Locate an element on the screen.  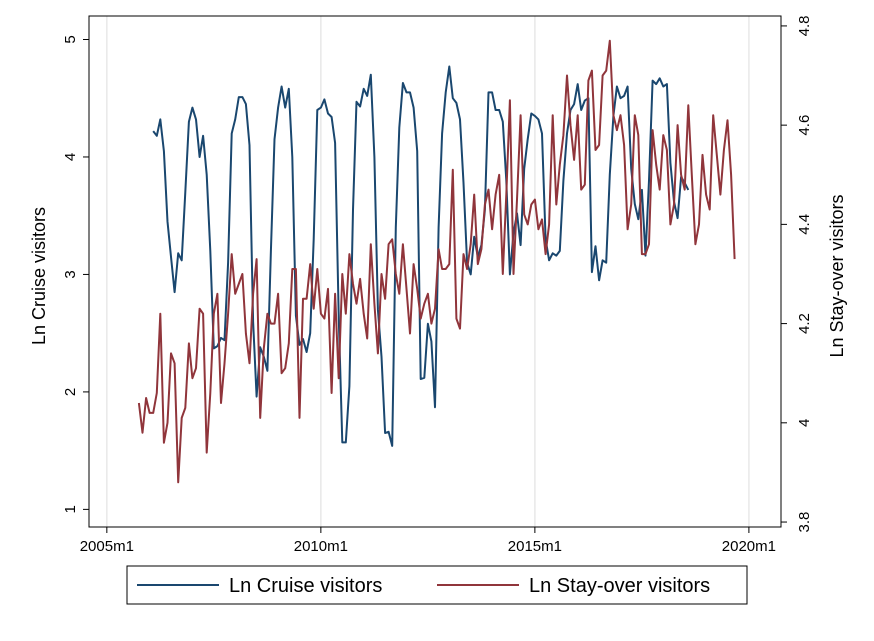
x-tick-label: 2015m1 is located at coordinates (535, 546).